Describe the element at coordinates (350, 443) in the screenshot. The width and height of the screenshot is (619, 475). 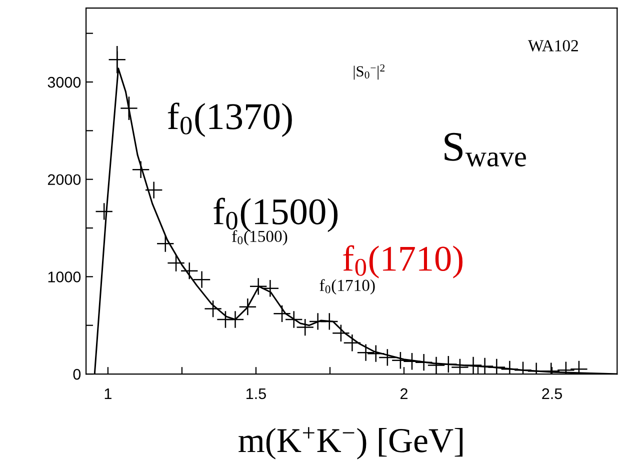
I see `x-axis-title: m(K$^{+}$K$^{−}$) [GeV]` at that location.